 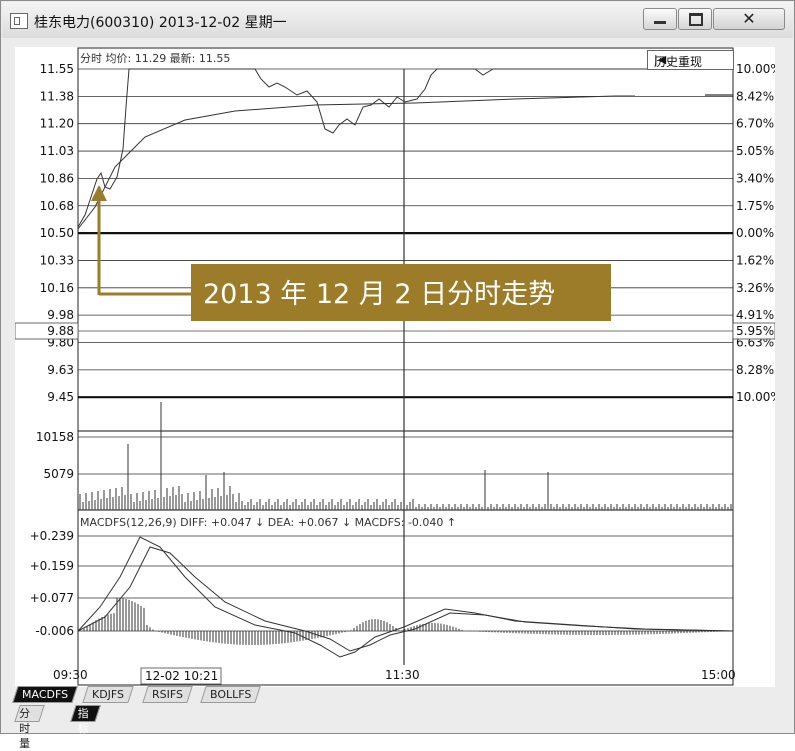 I want to click on percent-tick-label: 3.26%, so click(x=755, y=288).